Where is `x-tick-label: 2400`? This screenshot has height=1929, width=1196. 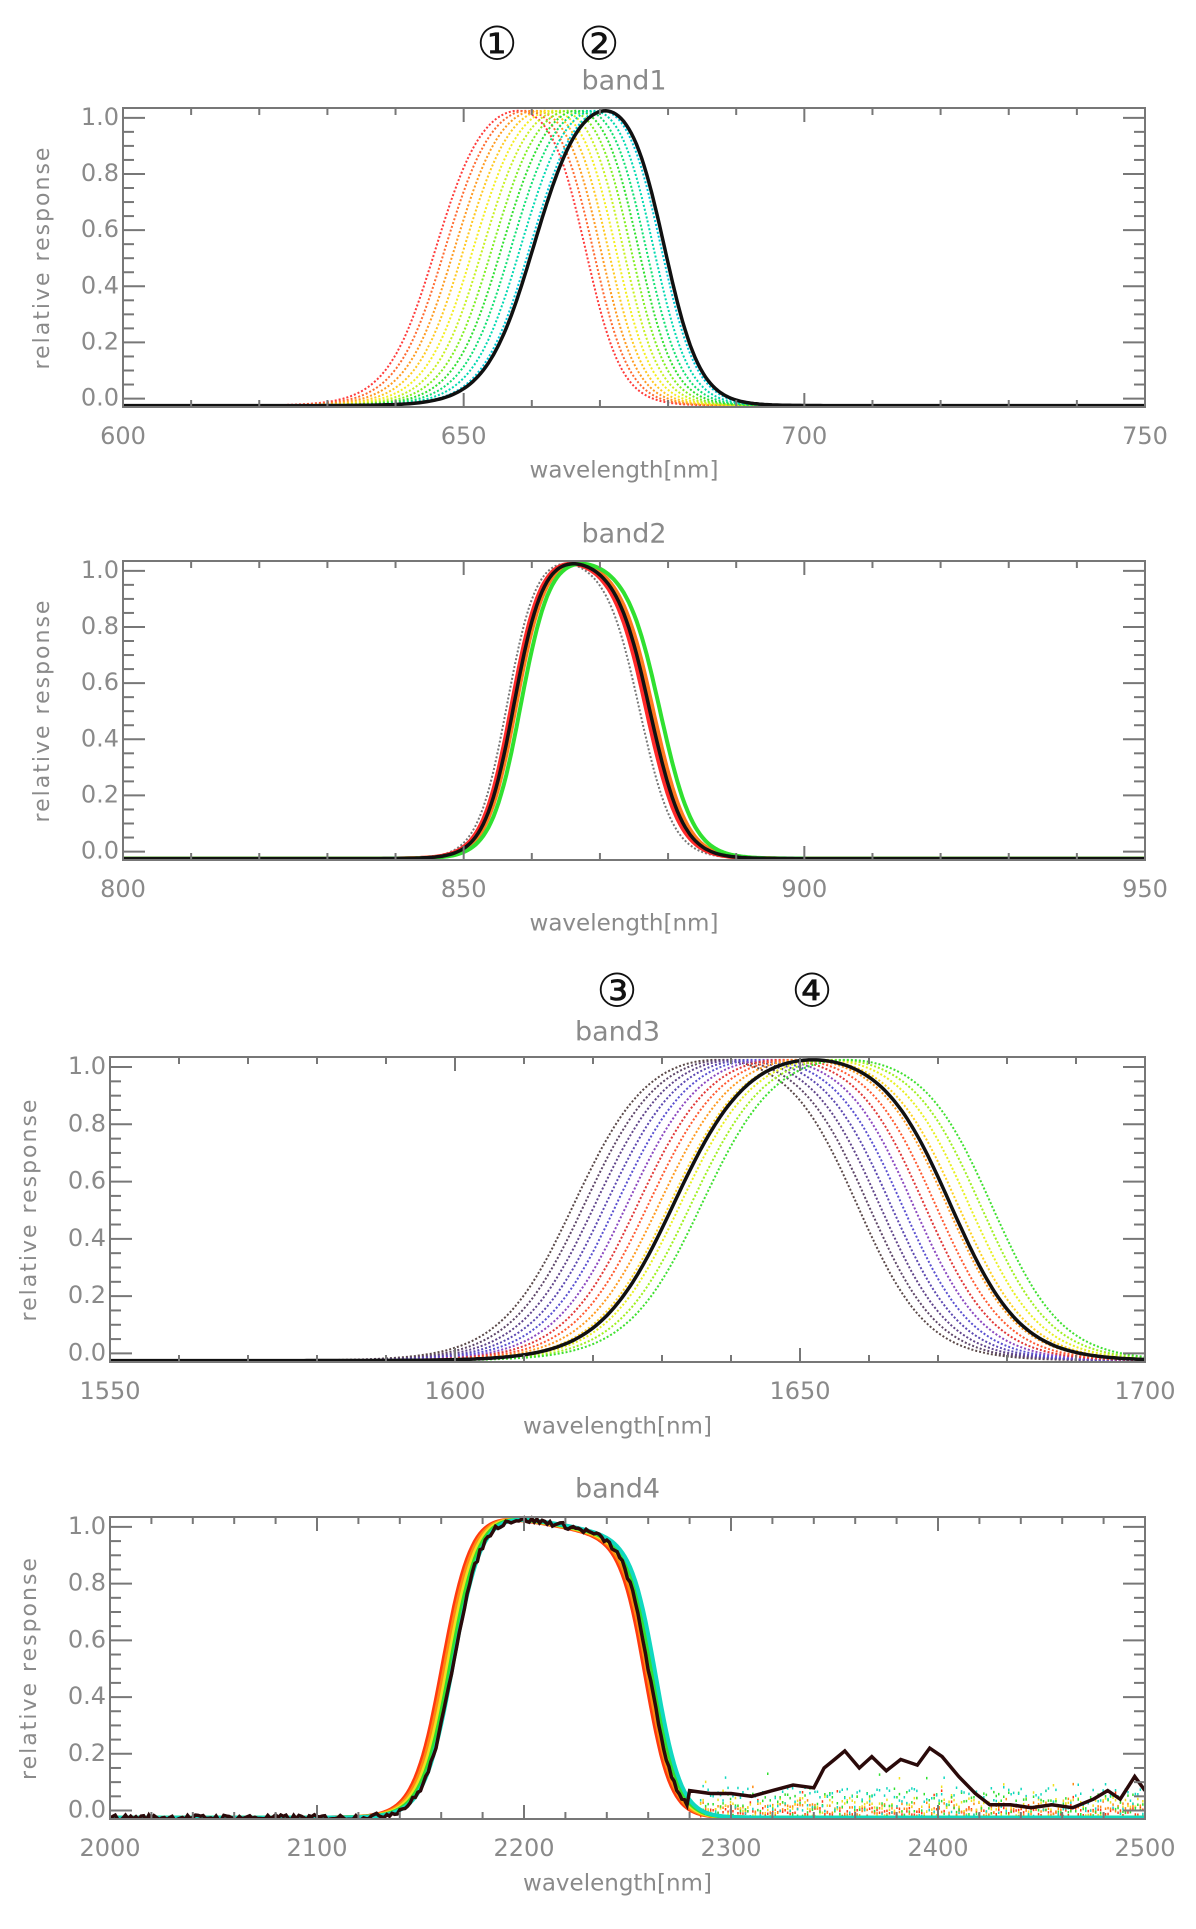
x-tick-label: 2400 is located at coordinates (937, 1848).